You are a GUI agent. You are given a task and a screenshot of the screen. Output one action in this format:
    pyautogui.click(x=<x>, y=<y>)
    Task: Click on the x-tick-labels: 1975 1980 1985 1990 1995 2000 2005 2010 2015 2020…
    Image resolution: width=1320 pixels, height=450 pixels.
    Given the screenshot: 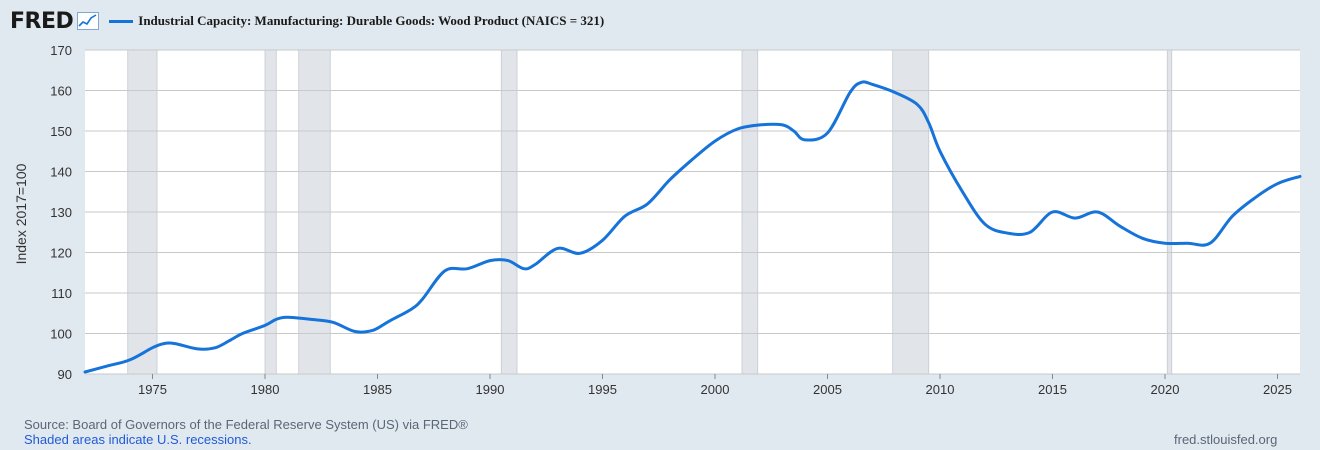 What is the action you would take?
    pyautogui.click(x=715, y=385)
    